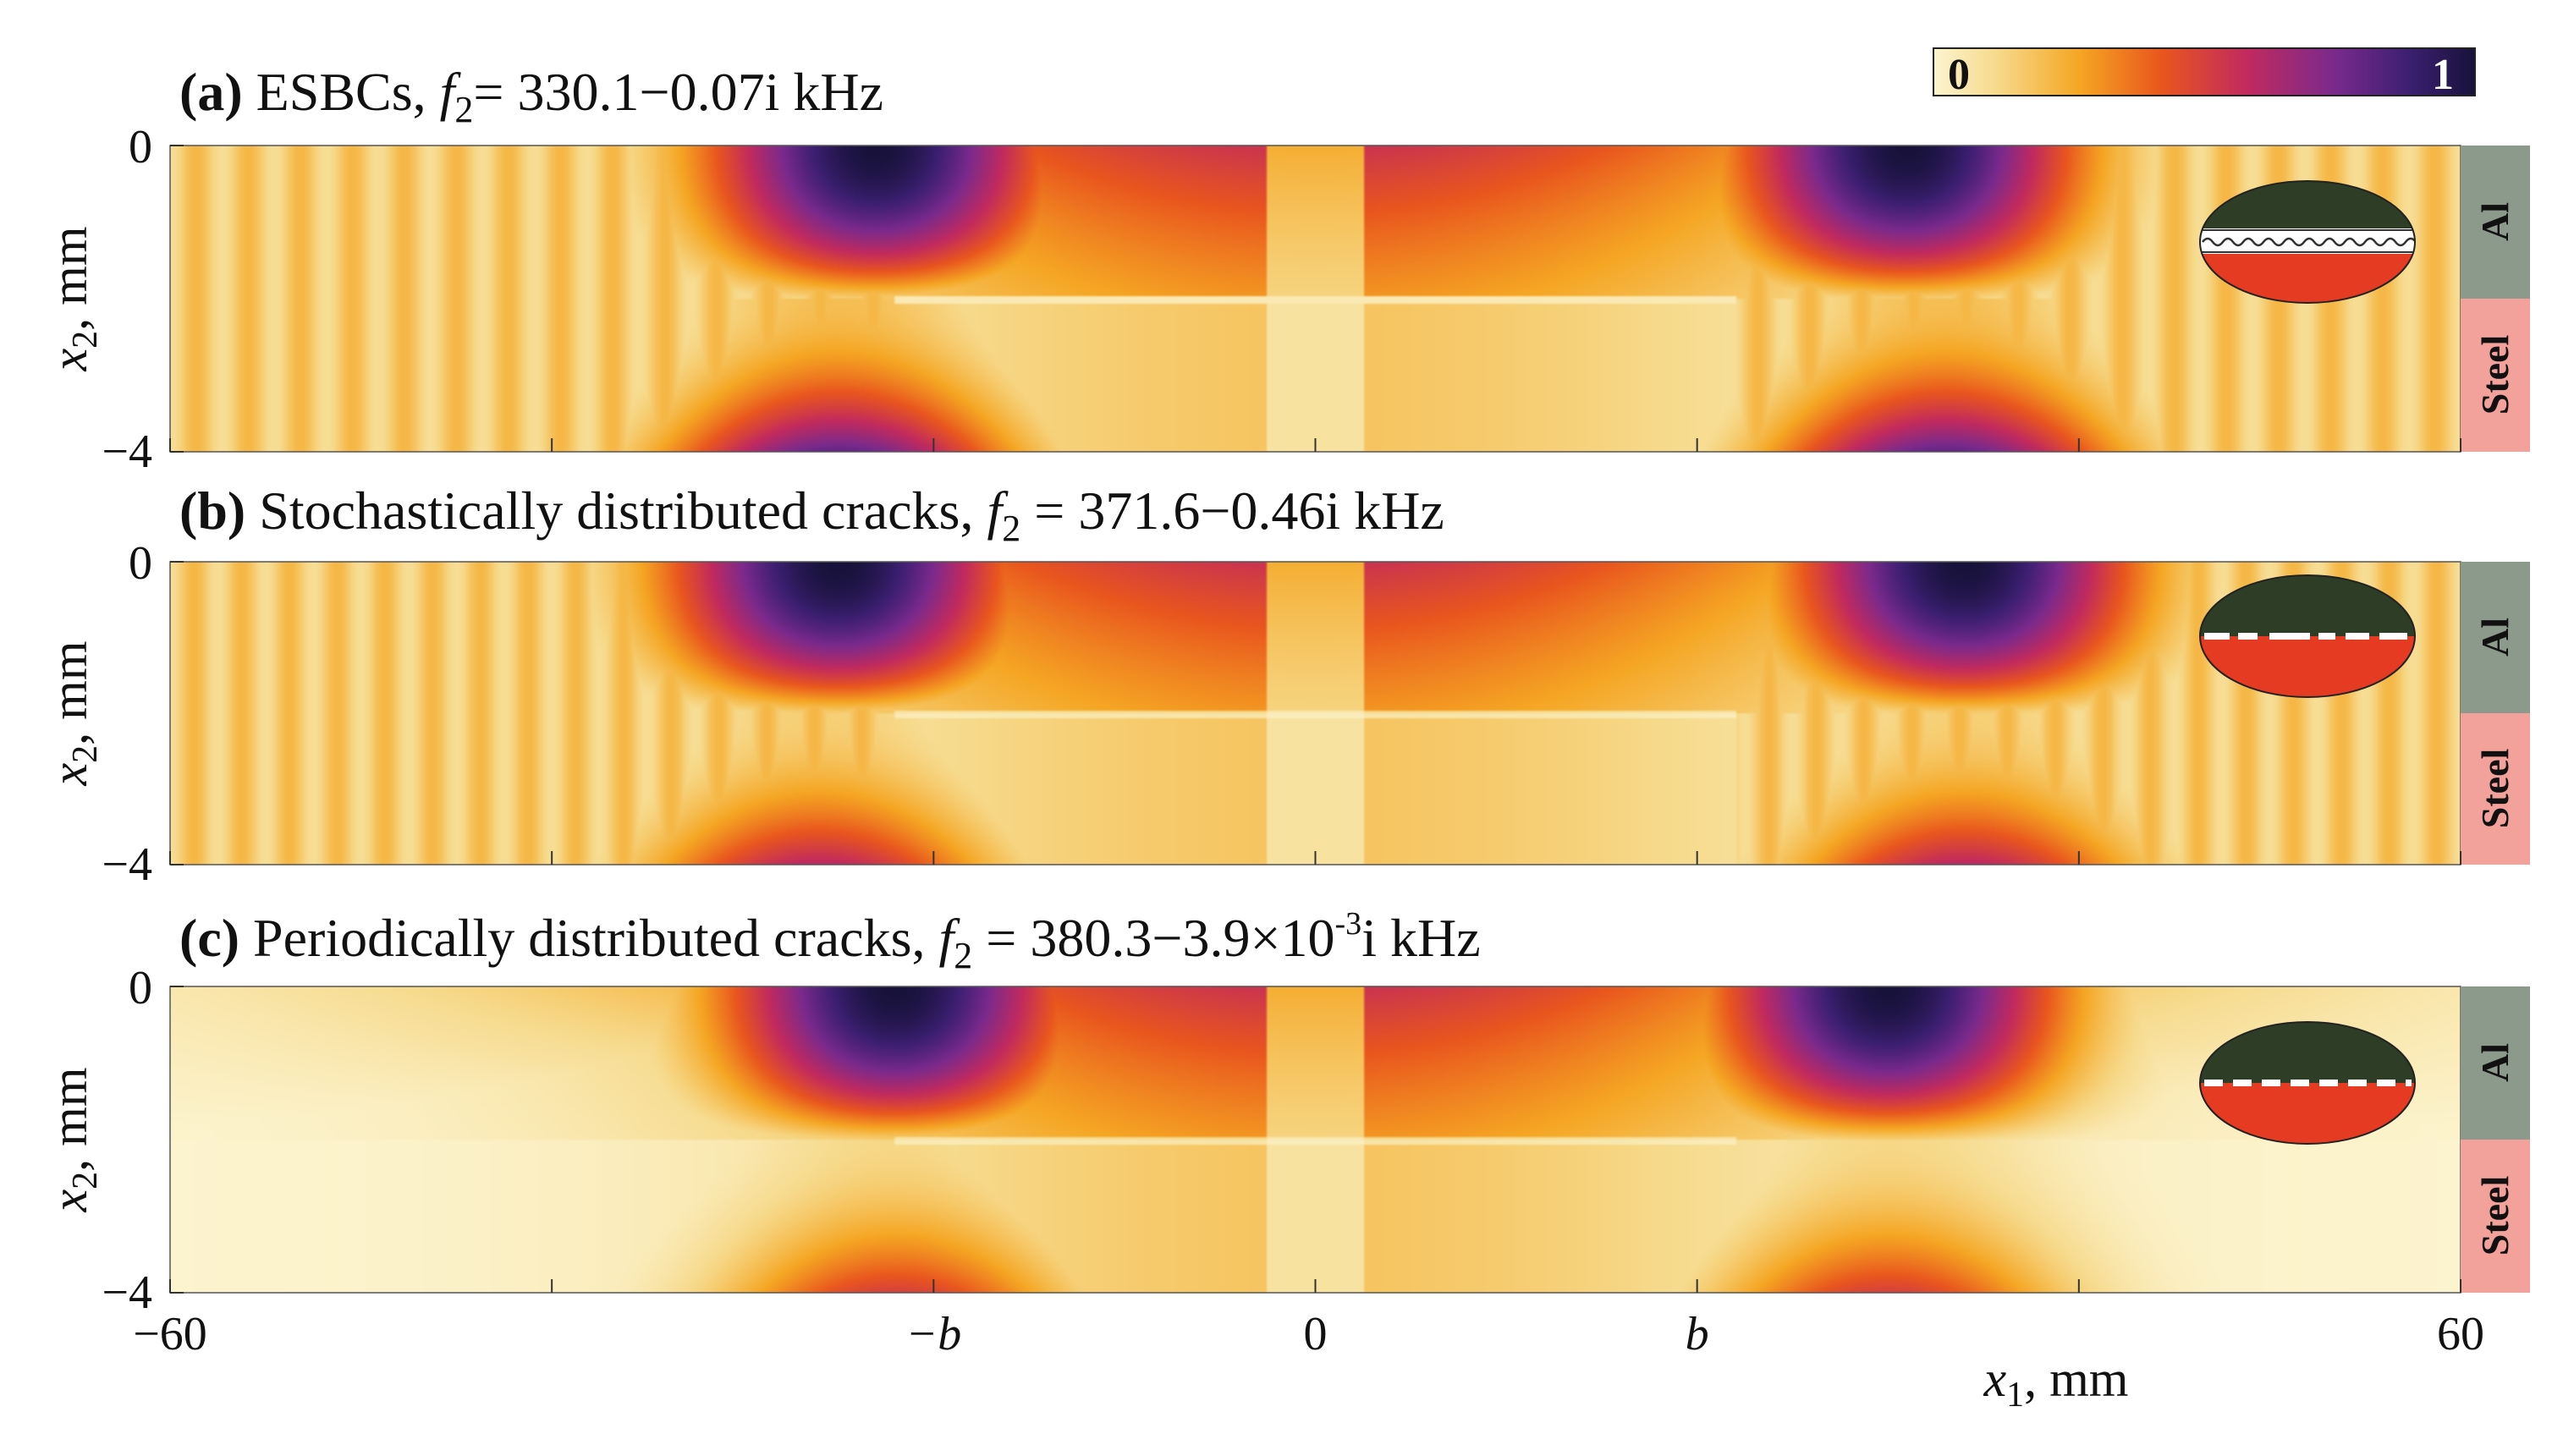 Image resolution: width=2563 pixels, height=1456 pixels. I want to click on steel-label-b: Steel, so click(2494, 789).